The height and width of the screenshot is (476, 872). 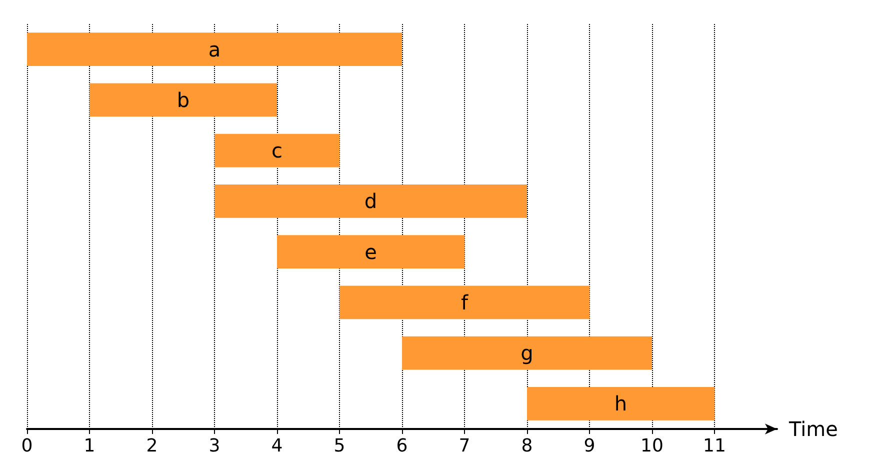 What do you see at coordinates (402, 446) in the screenshot?
I see `x-tick-label: 6` at bounding box center [402, 446].